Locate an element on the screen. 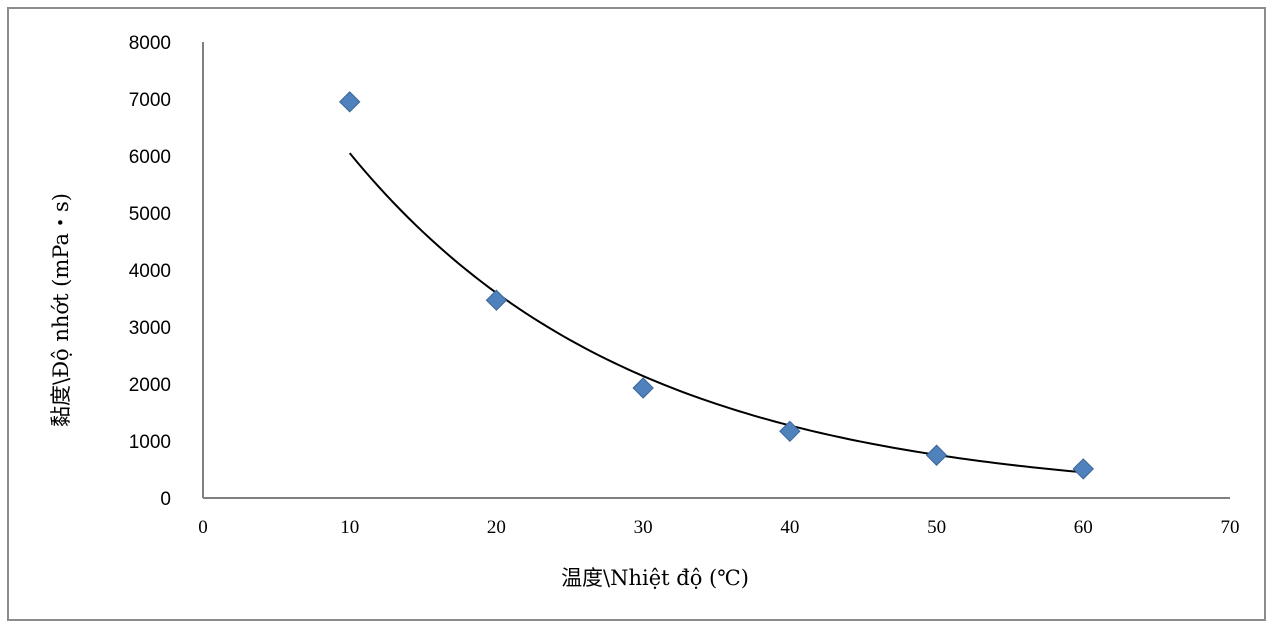 The width and height of the screenshot is (1269, 624). y-tick-label: 4000 is located at coordinates (150, 271).